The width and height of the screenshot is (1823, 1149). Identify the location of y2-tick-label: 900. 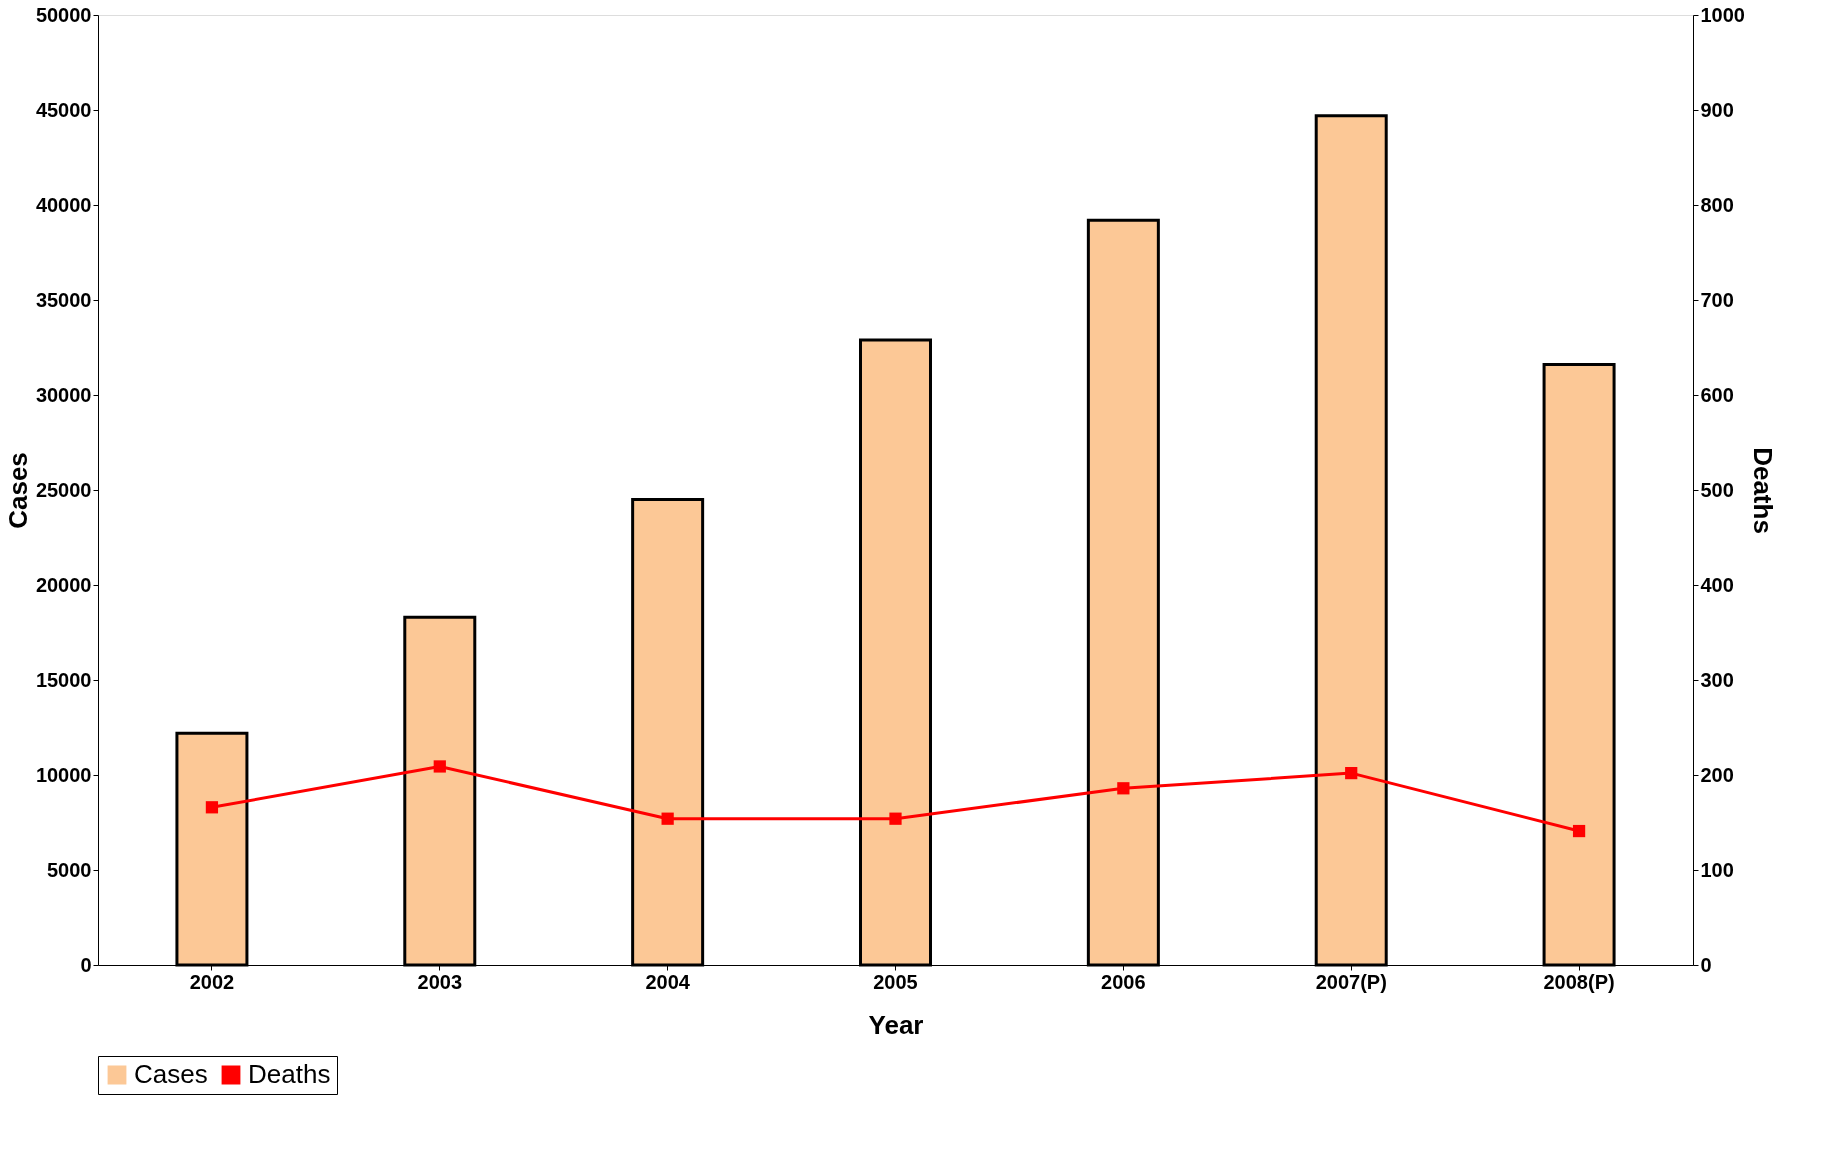
(1717, 109).